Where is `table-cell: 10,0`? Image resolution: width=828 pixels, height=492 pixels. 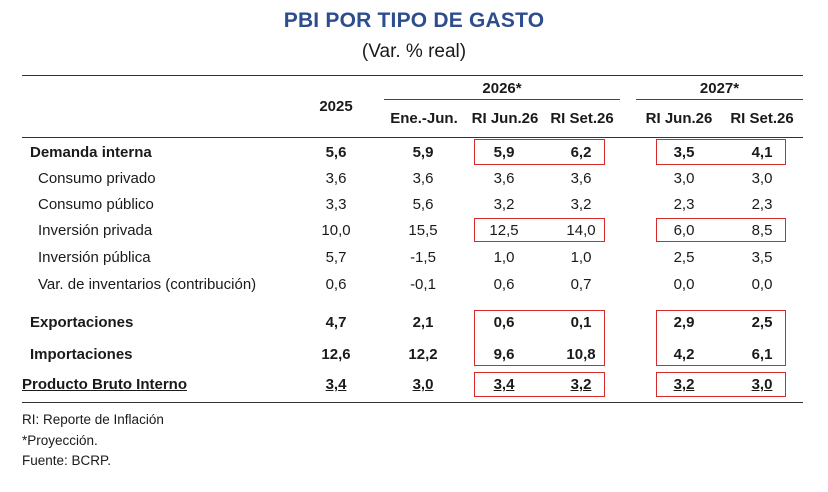
table-cell: 10,0 is located at coordinates (336, 230).